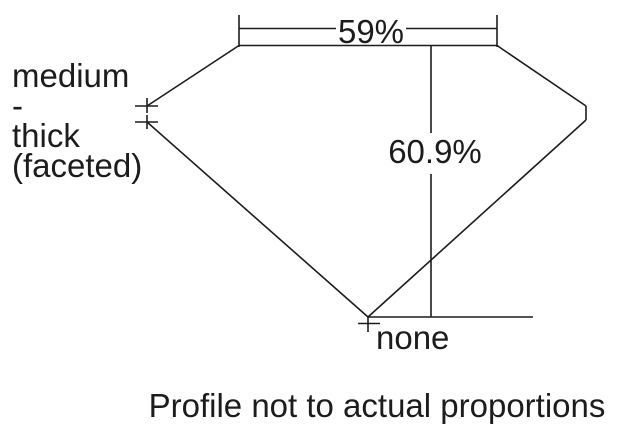 The image size is (640, 430). I want to click on girdle-label-line-2: -, so click(17, 105).